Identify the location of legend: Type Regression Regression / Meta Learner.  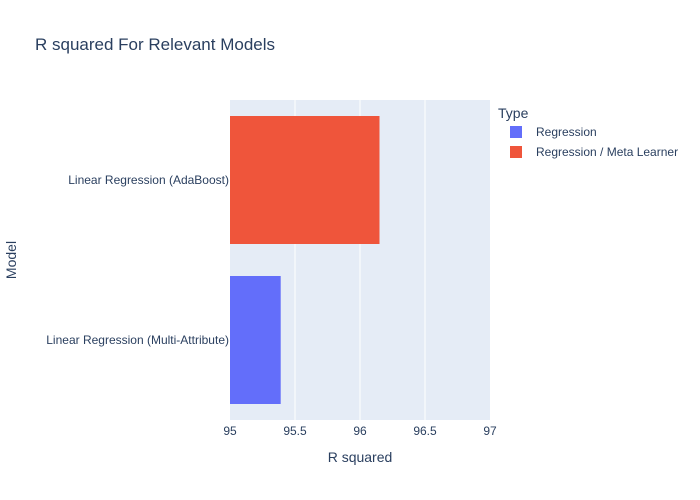
(588, 132).